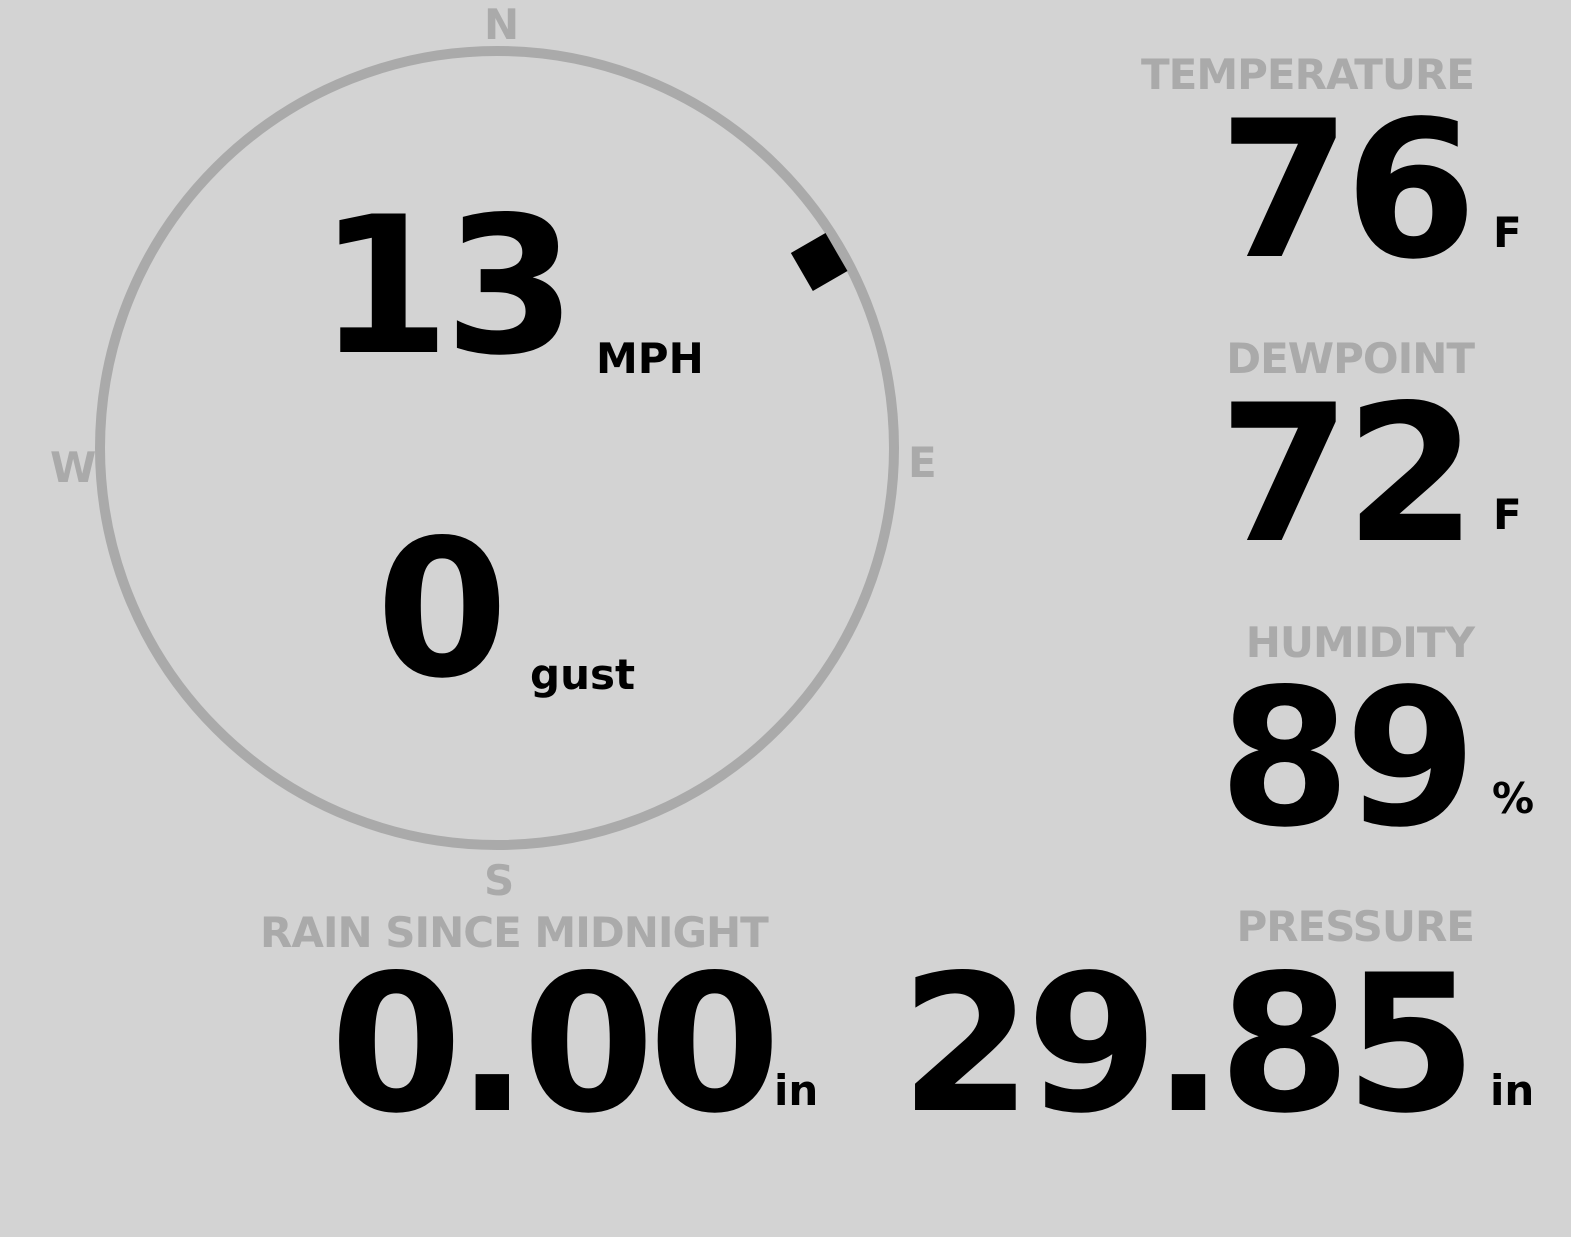 Image resolution: width=1571 pixels, height=1237 pixels. I want to click on pressure-value: 29.85, so click(1188, 1044).